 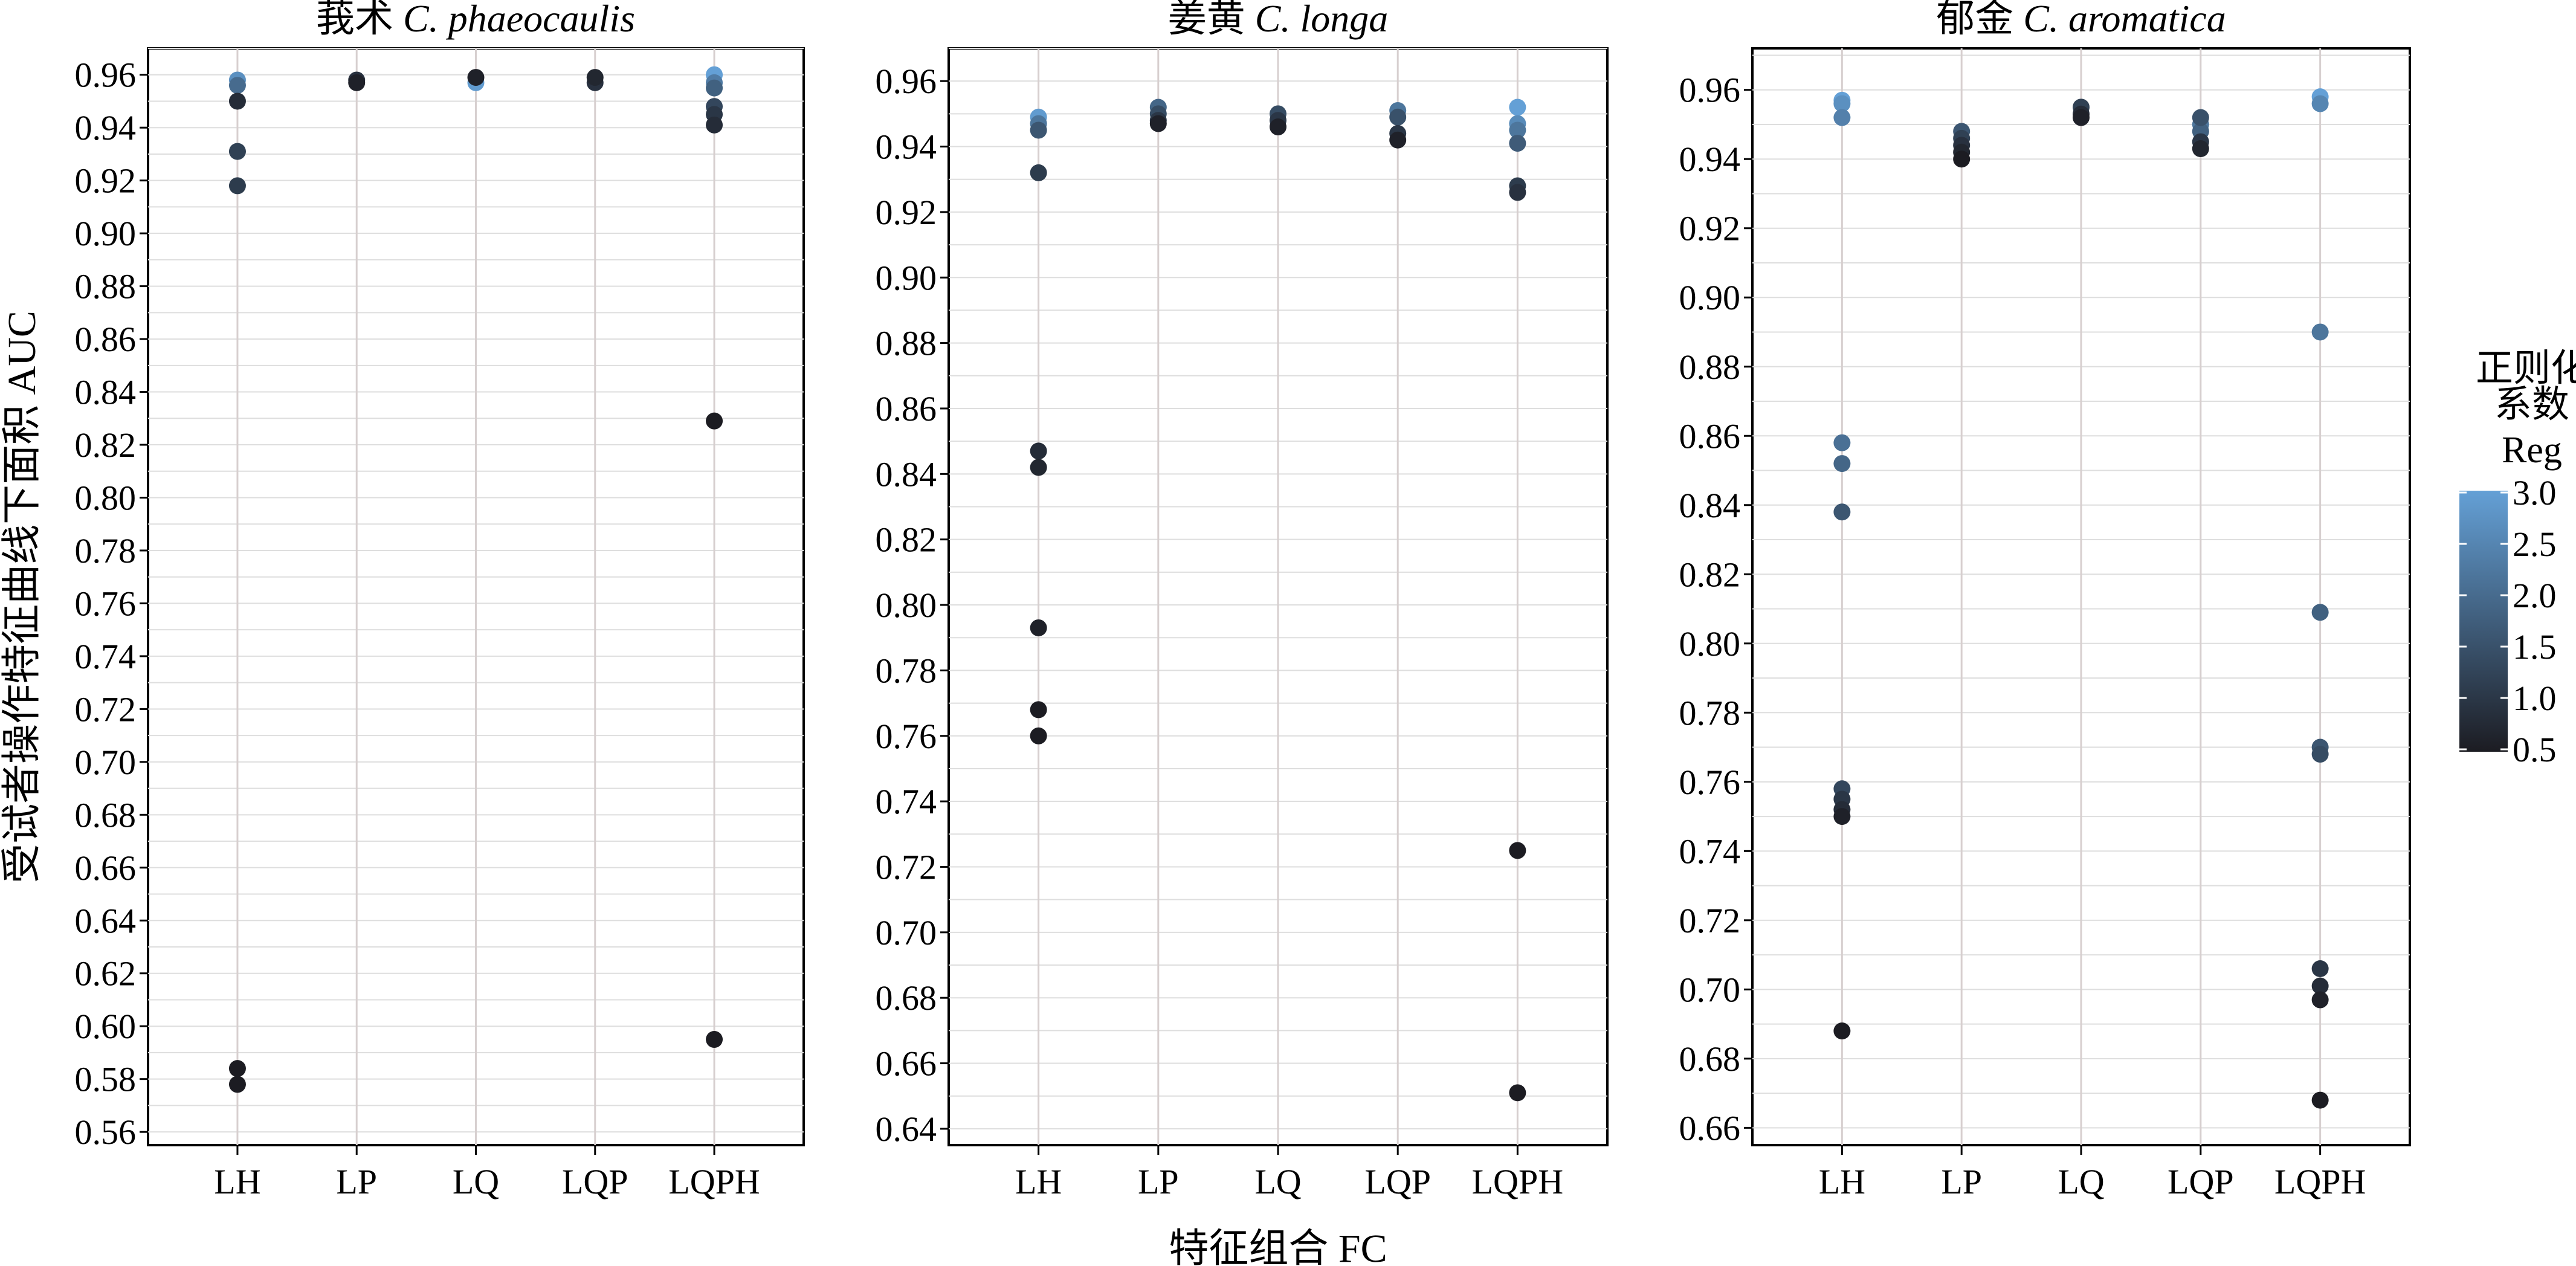 I want to click on color-legend: 正则化 系数 Reg 3.0 2.5 2.0 1.5 1.0 0.5, so click(x=2517, y=558).